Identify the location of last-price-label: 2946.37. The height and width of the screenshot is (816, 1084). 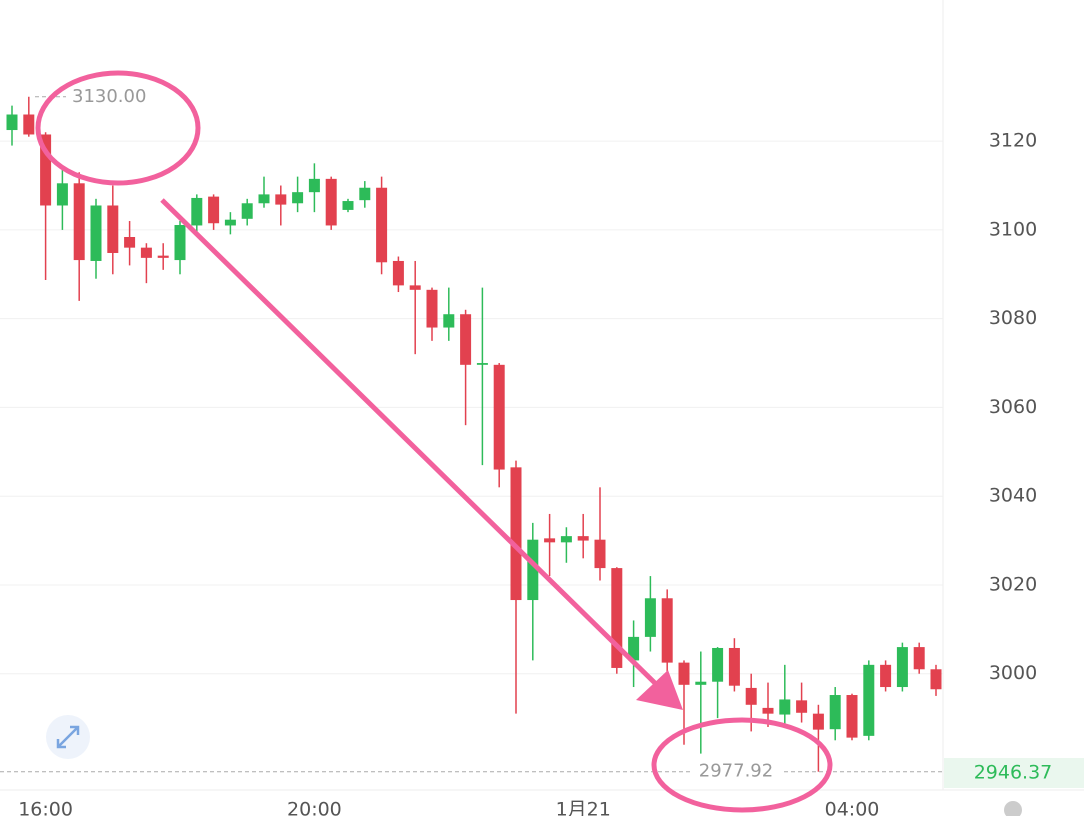
(1013, 773).